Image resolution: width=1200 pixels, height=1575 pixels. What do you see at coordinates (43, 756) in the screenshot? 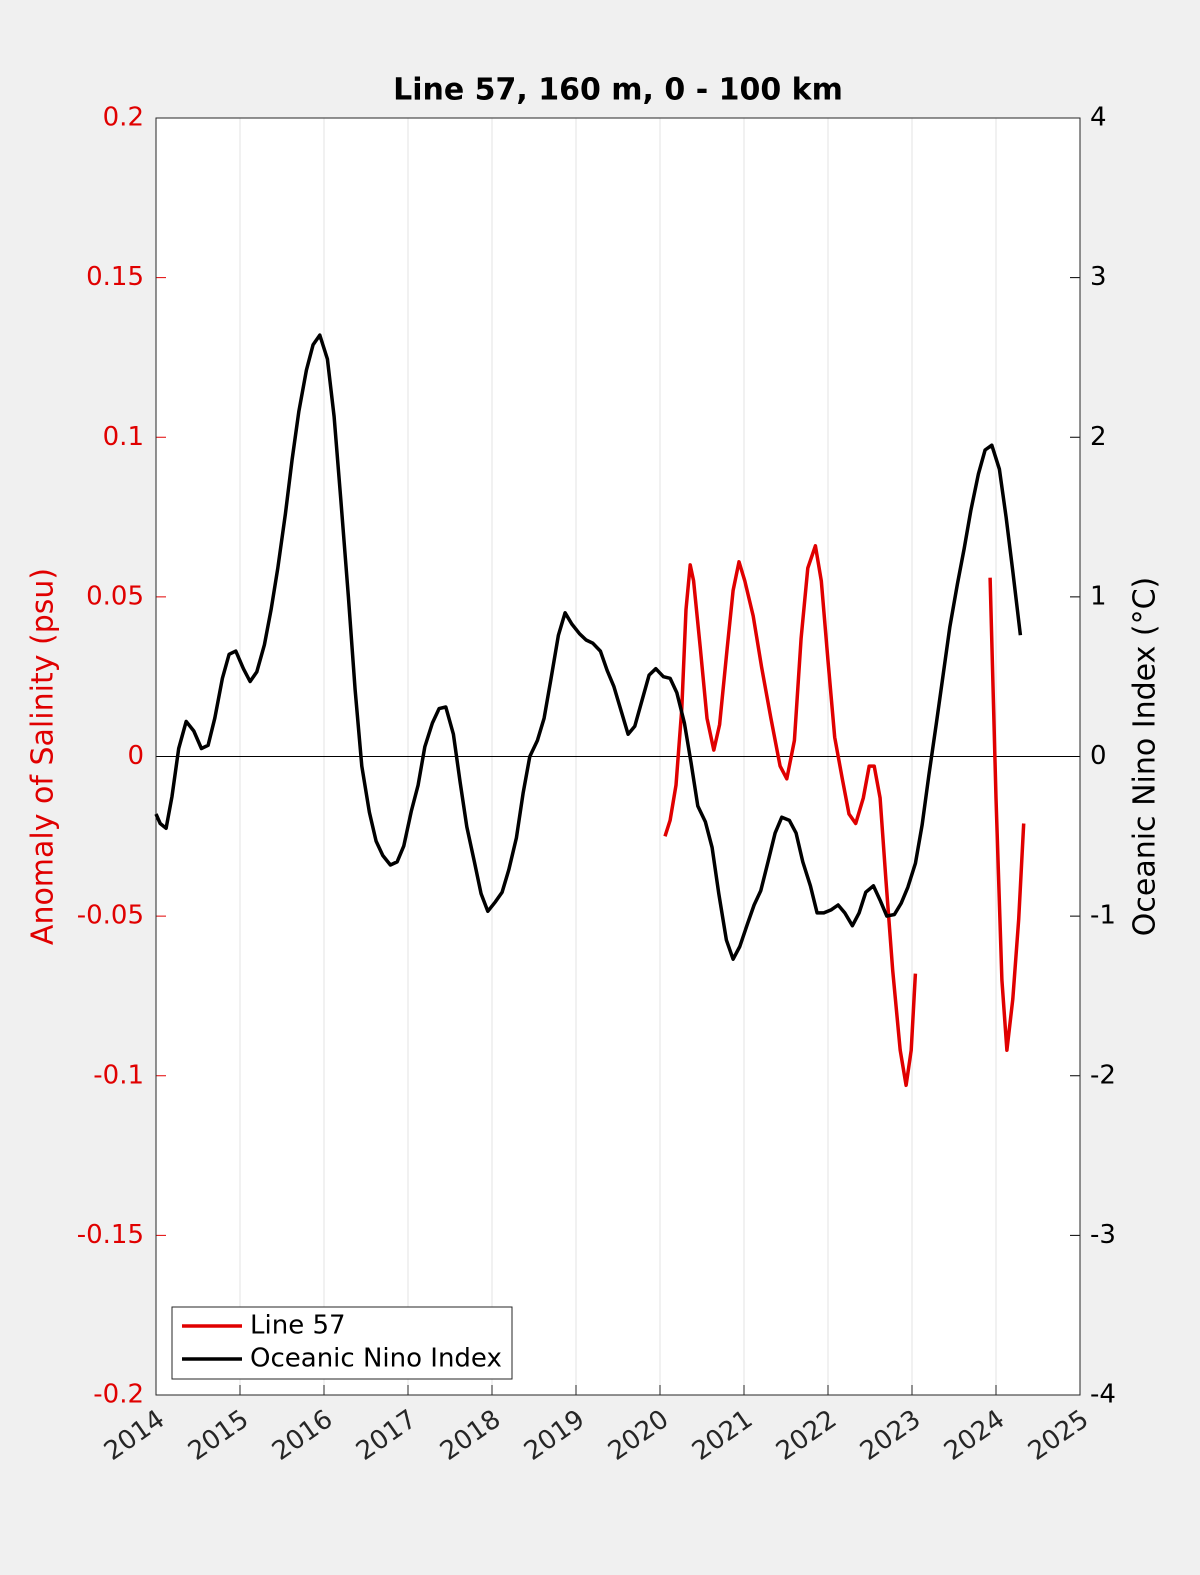
I see `y-axis-label: Anomaly of Salinity (psu)` at bounding box center [43, 756].